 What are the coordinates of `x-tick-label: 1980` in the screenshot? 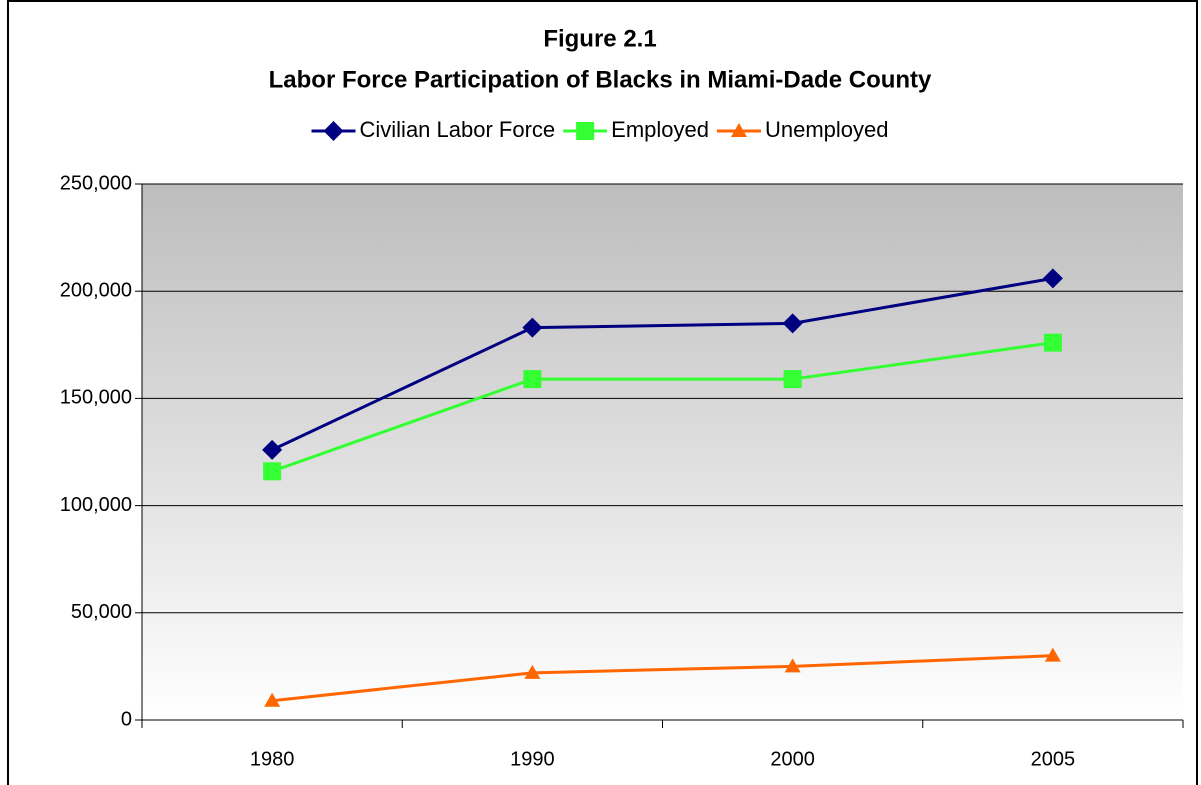 It's located at (272, 759).